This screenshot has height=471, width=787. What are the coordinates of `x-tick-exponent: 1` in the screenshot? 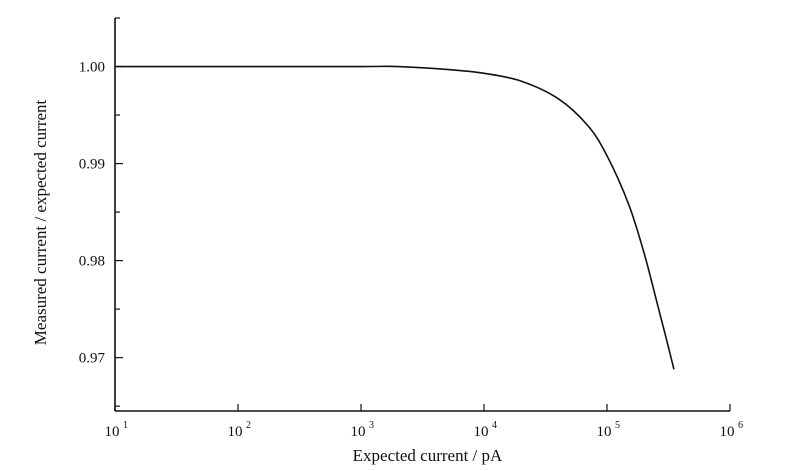 It's located at (125, 425).